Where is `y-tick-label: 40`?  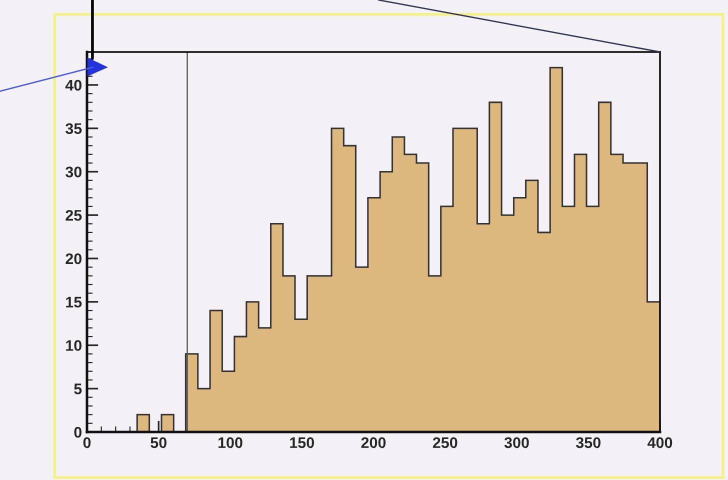
y-tick-label: 40 is located at coordinates (73, 85).